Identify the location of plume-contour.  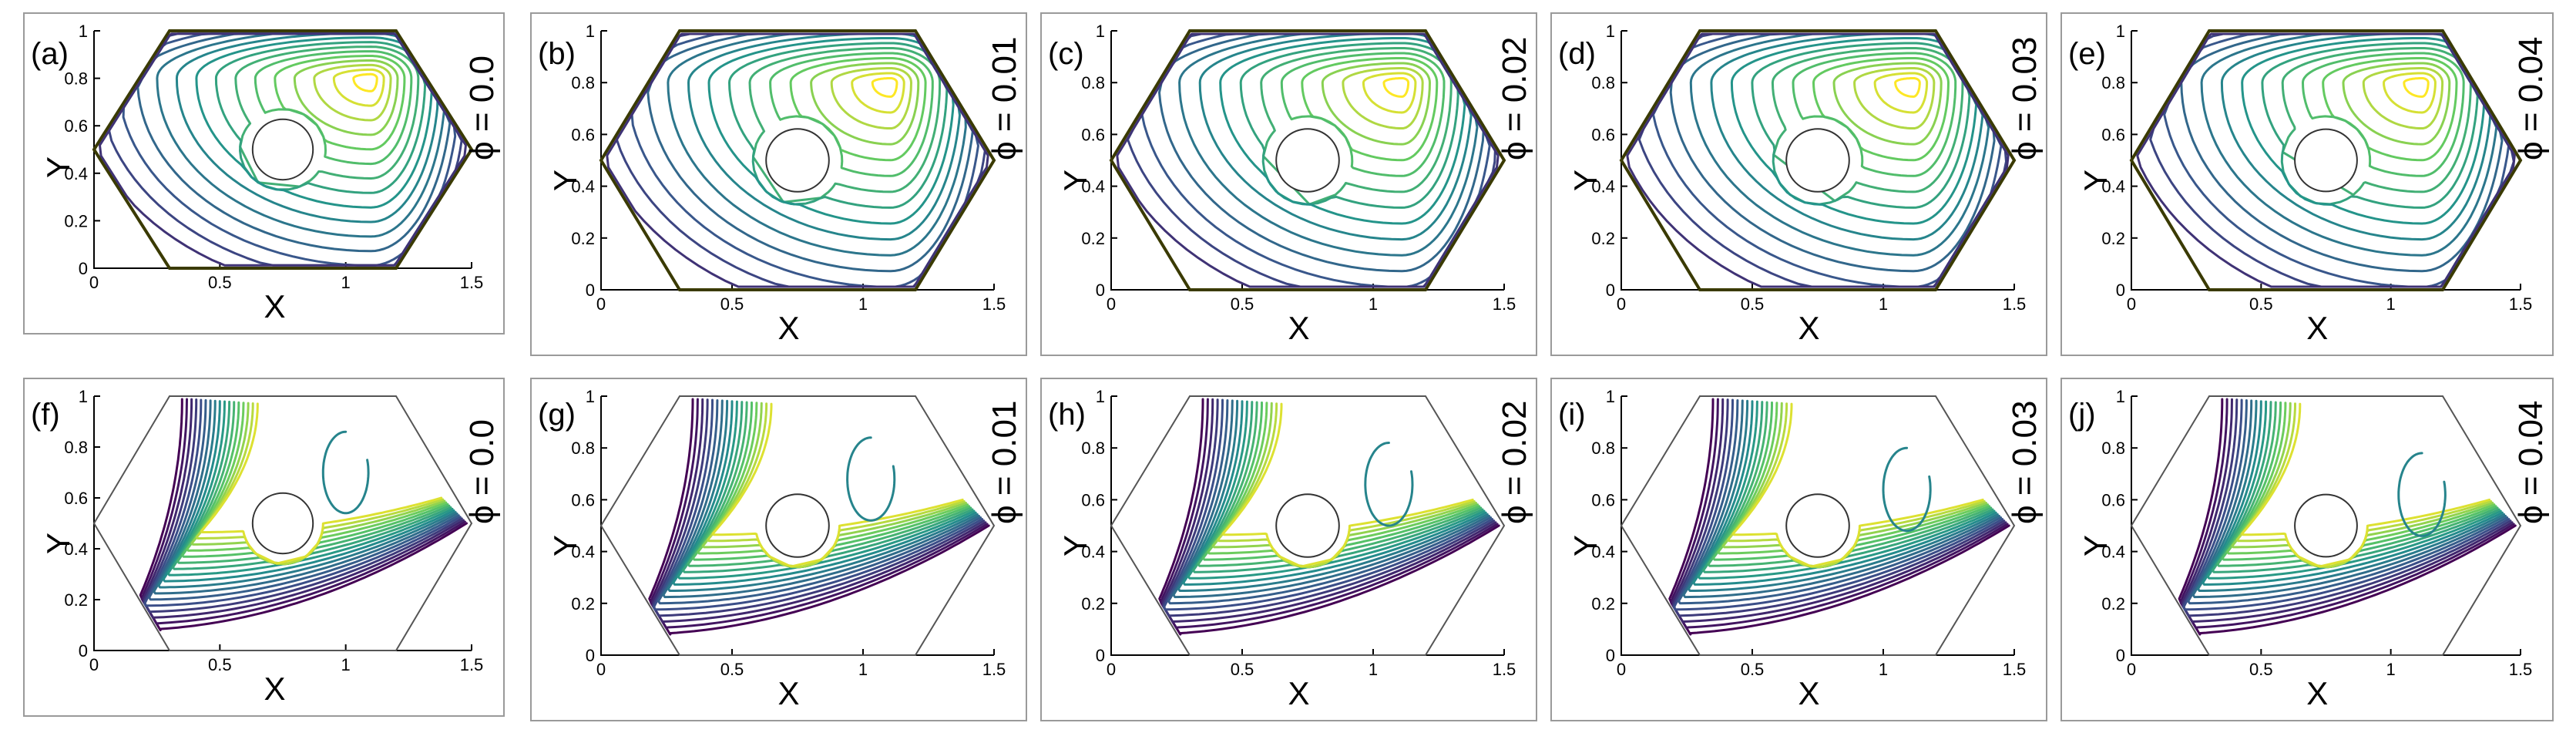
(2422, 494).